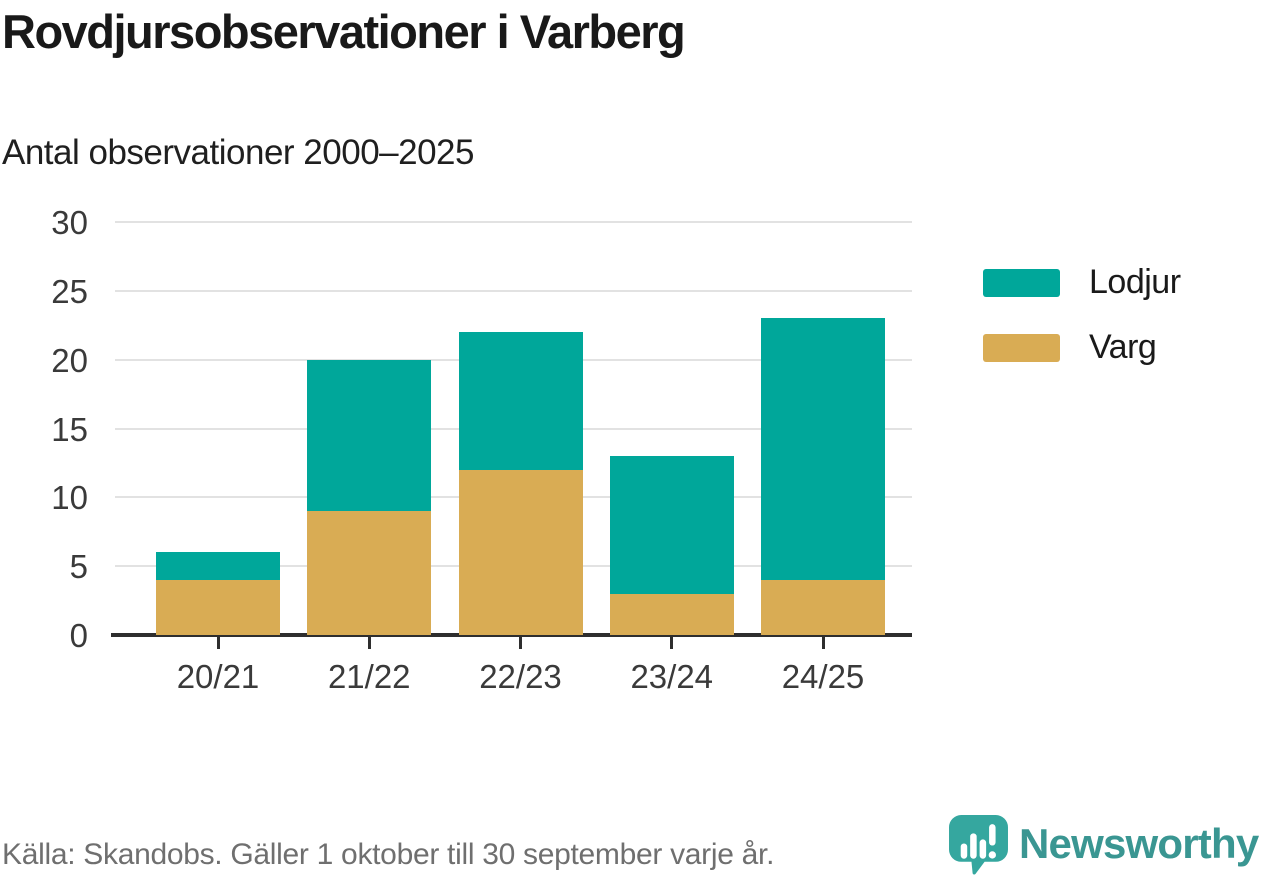  I want to click on newsworthy-wordmark: Newsworthy, so click(1139, 843).